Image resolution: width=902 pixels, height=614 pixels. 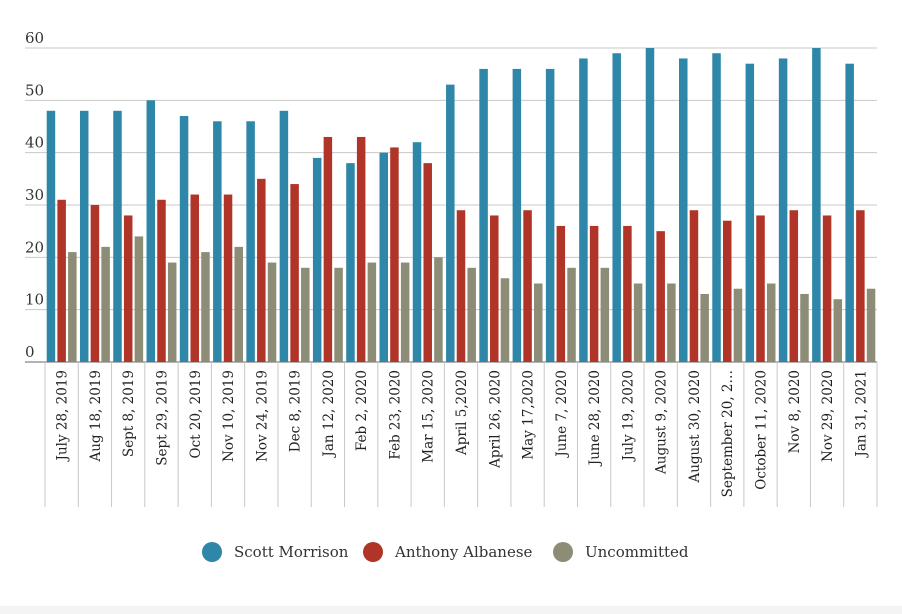 I want to click on x-tick-label: Nov 10, 2019, so click(x=229, y=416).